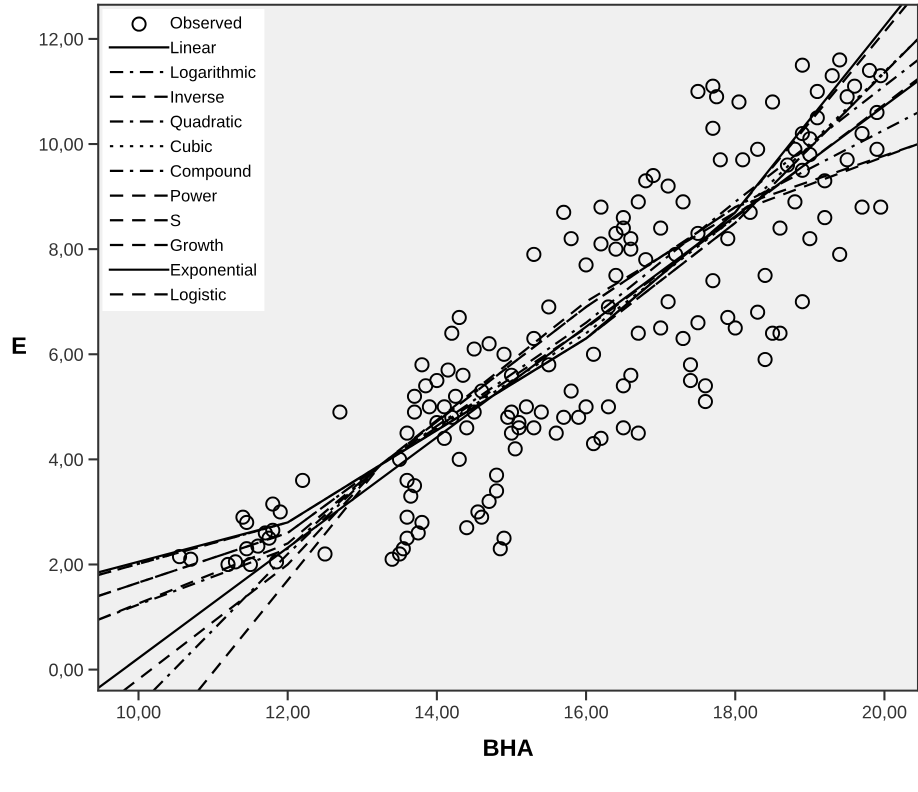 The image size is (918, 792). Describe the element at coordinates (66, 566) in the screenshot. I see `y-tick-label: 2,00` at that location.